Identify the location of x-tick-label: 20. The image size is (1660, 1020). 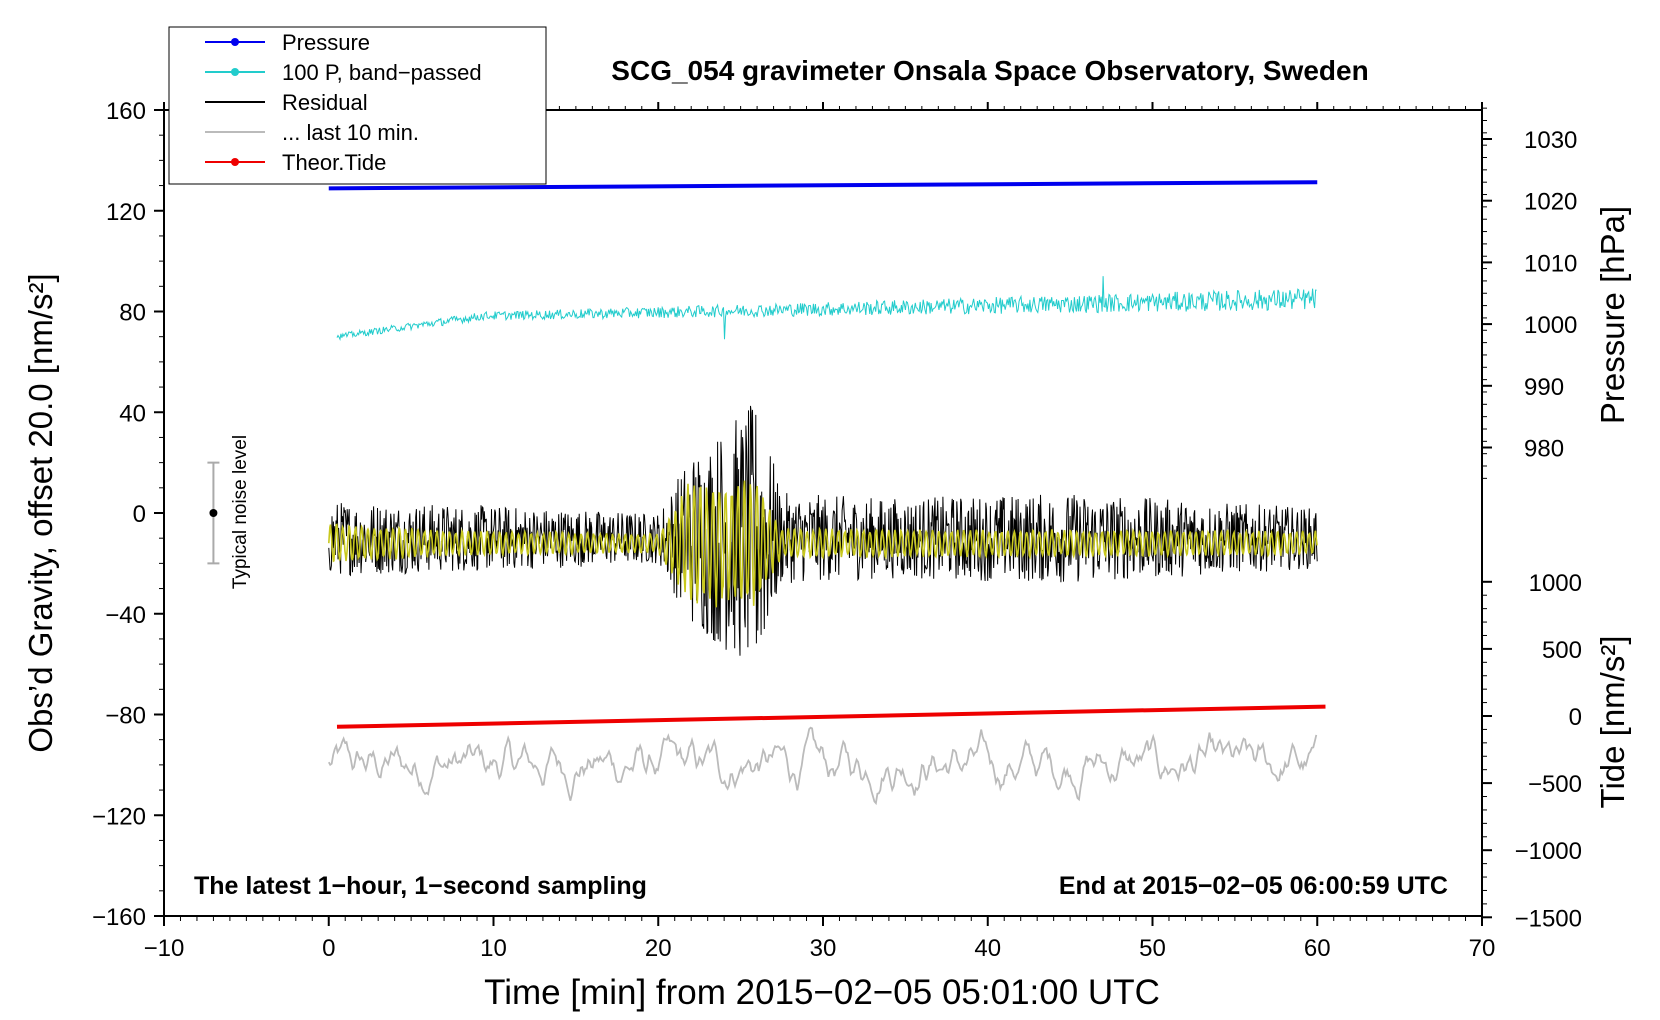
(658, 948).